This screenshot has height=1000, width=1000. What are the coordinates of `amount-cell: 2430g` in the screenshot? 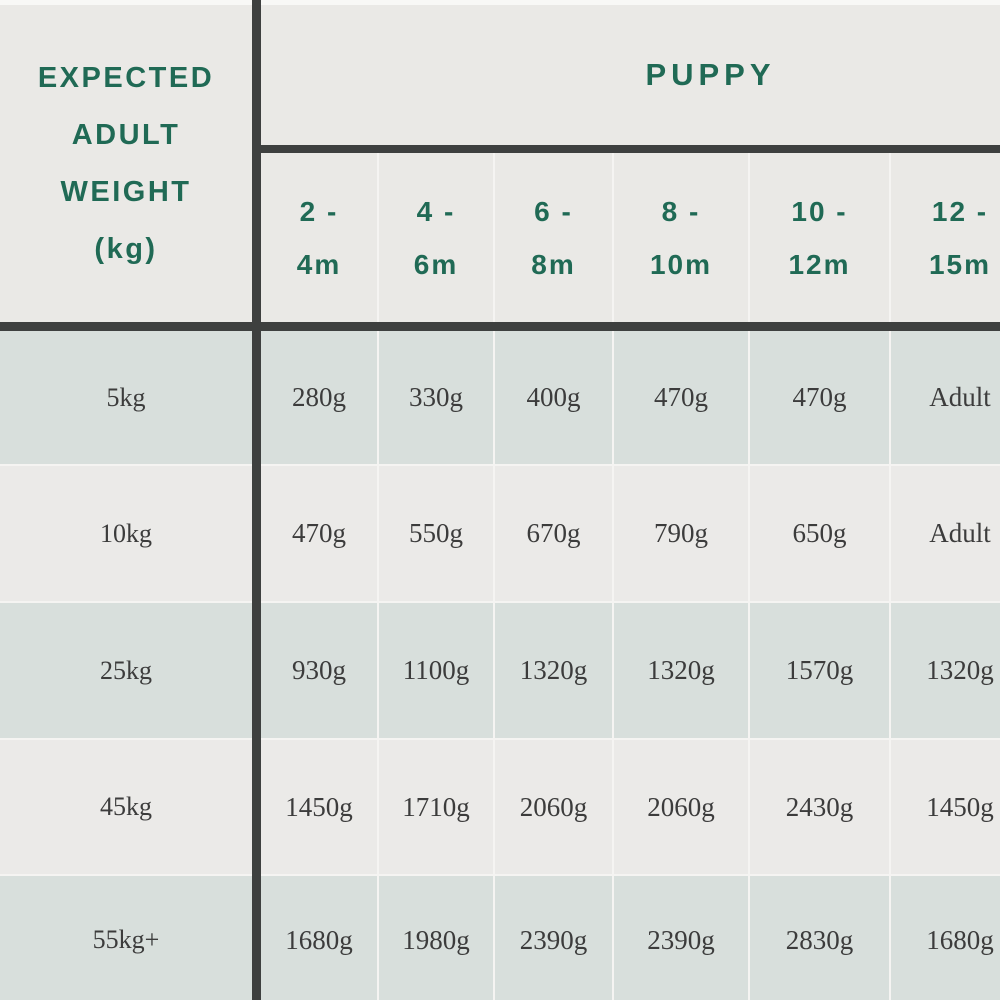 It's located at (818, 807).